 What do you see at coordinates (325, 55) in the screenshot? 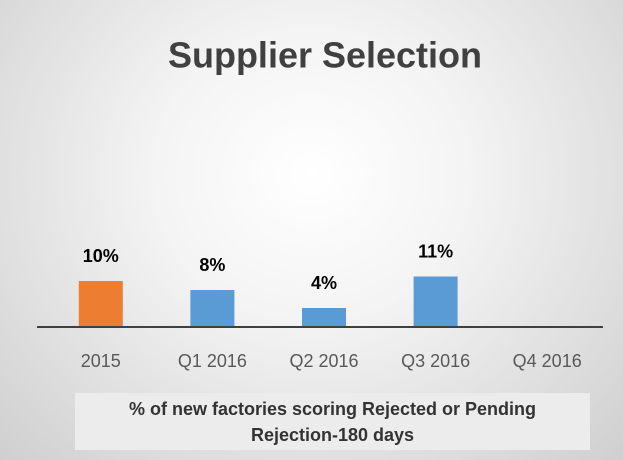
I see `chart-title: Supplier Selection` at bounding box center [325, 55].